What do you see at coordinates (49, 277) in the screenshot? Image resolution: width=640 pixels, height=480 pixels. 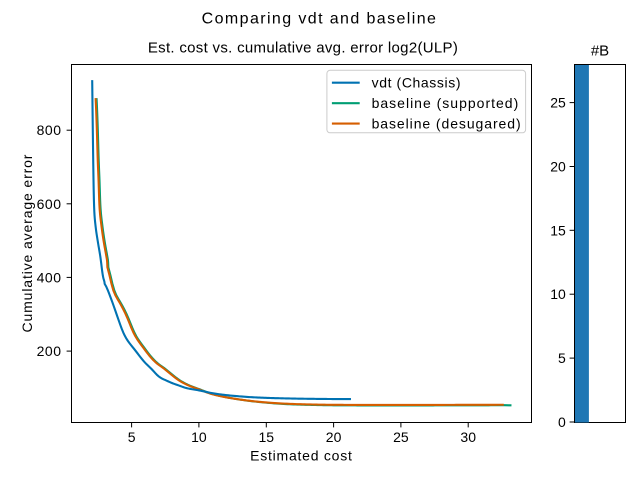 I see `svg-text: 400` at bounding box center [49, 277].